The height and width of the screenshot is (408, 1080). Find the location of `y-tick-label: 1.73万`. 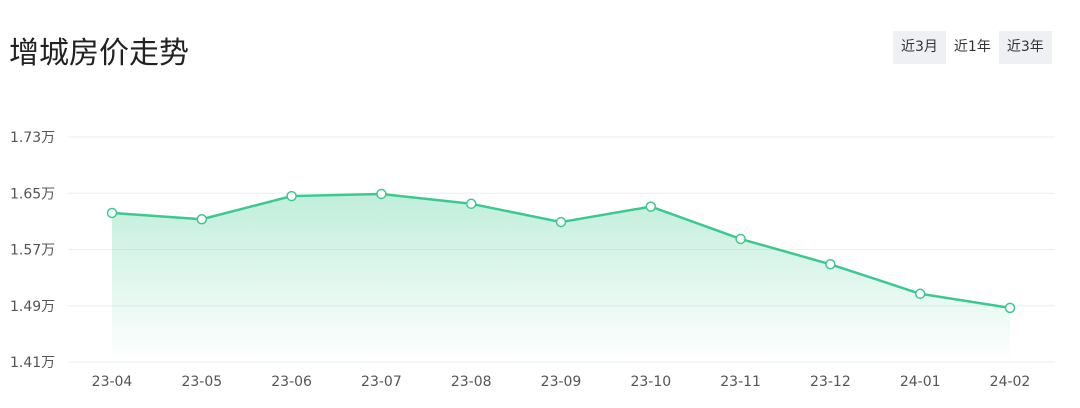

y-tick-label: 1.73万 is located at coordinates (32, 138).